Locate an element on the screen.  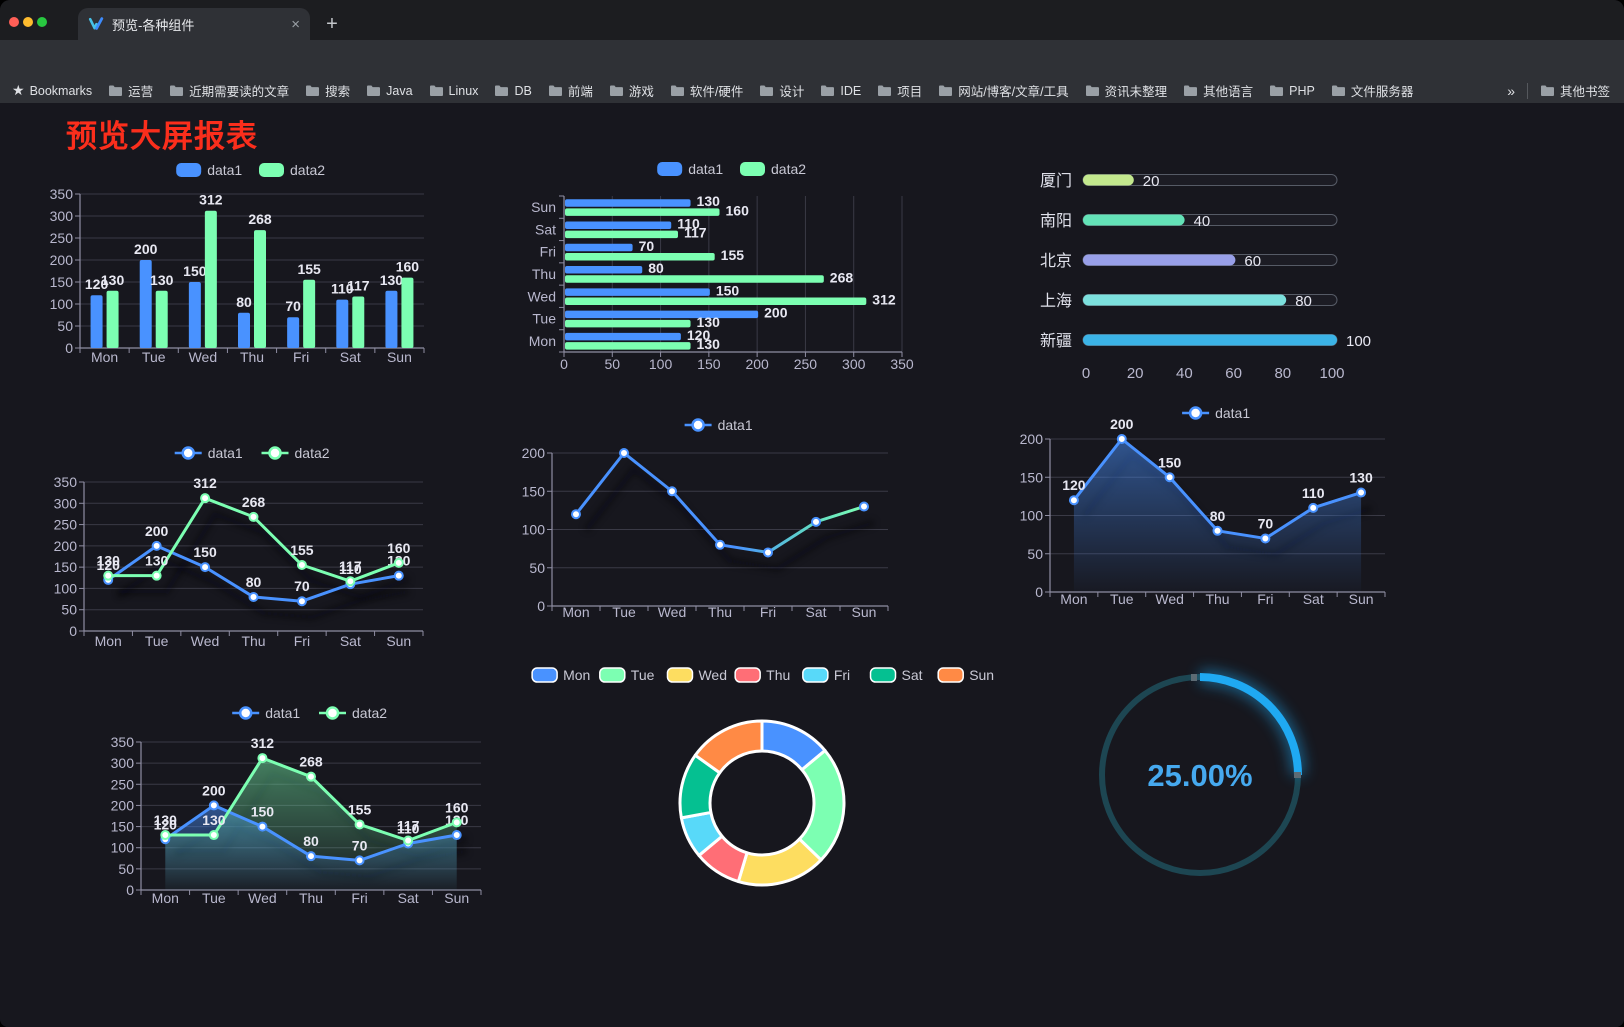
bookmark-folder: DB is located at coordinates (513, 91).